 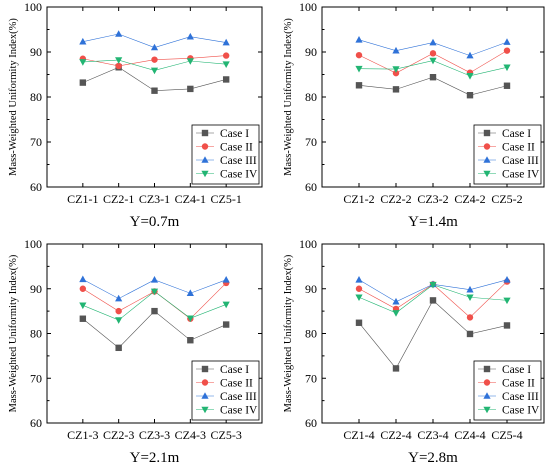 What do you see at coordinates (520, 397) in the screenshot?
I see `legend-label: Case III` at bounding box center [520, 397].